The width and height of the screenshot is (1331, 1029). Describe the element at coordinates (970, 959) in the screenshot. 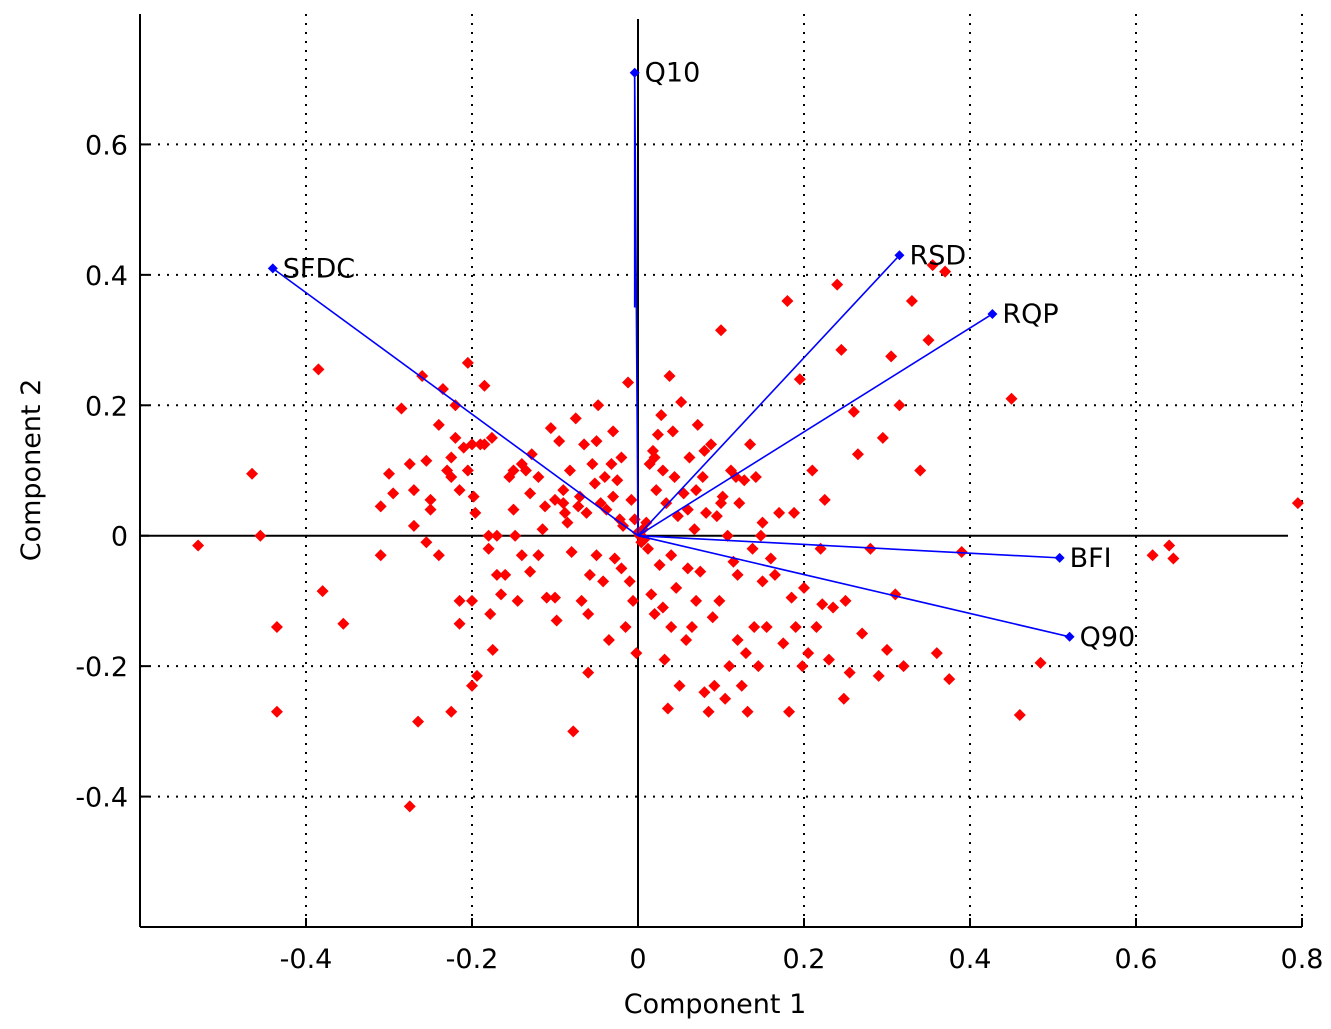

I see `x-tick-label: 0.4` at that location.